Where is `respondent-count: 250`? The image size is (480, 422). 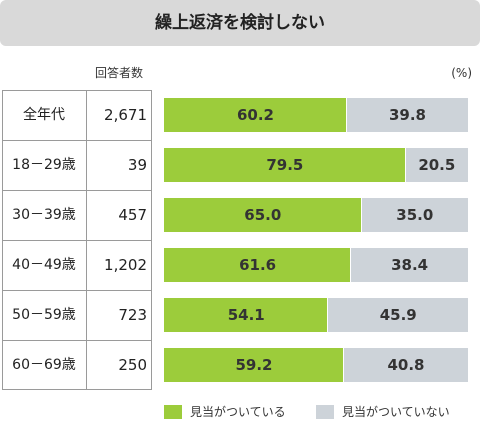
respondent-count: 250 is located at coordinates (132, 365).